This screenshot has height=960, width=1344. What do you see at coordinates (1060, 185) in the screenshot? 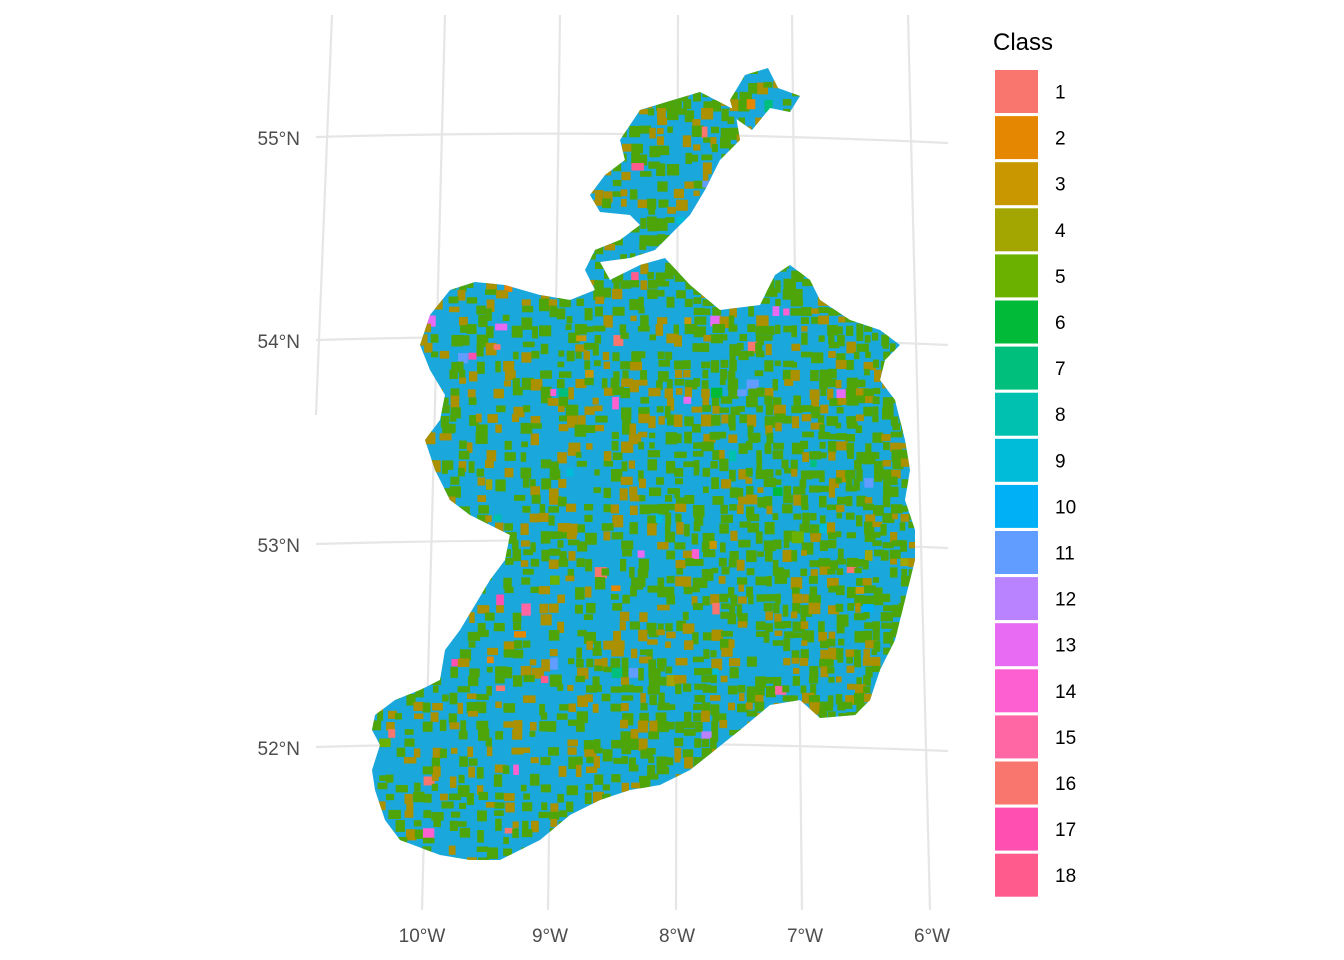
I see `legend-label: 3` at bounding box center [1060, 185].